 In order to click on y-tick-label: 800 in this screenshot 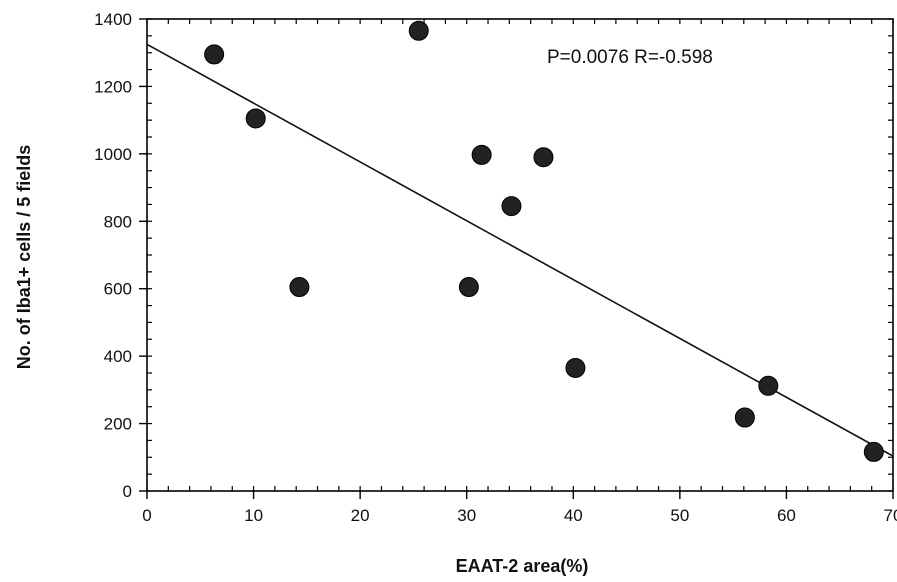, I will do `click(118, 221)`.